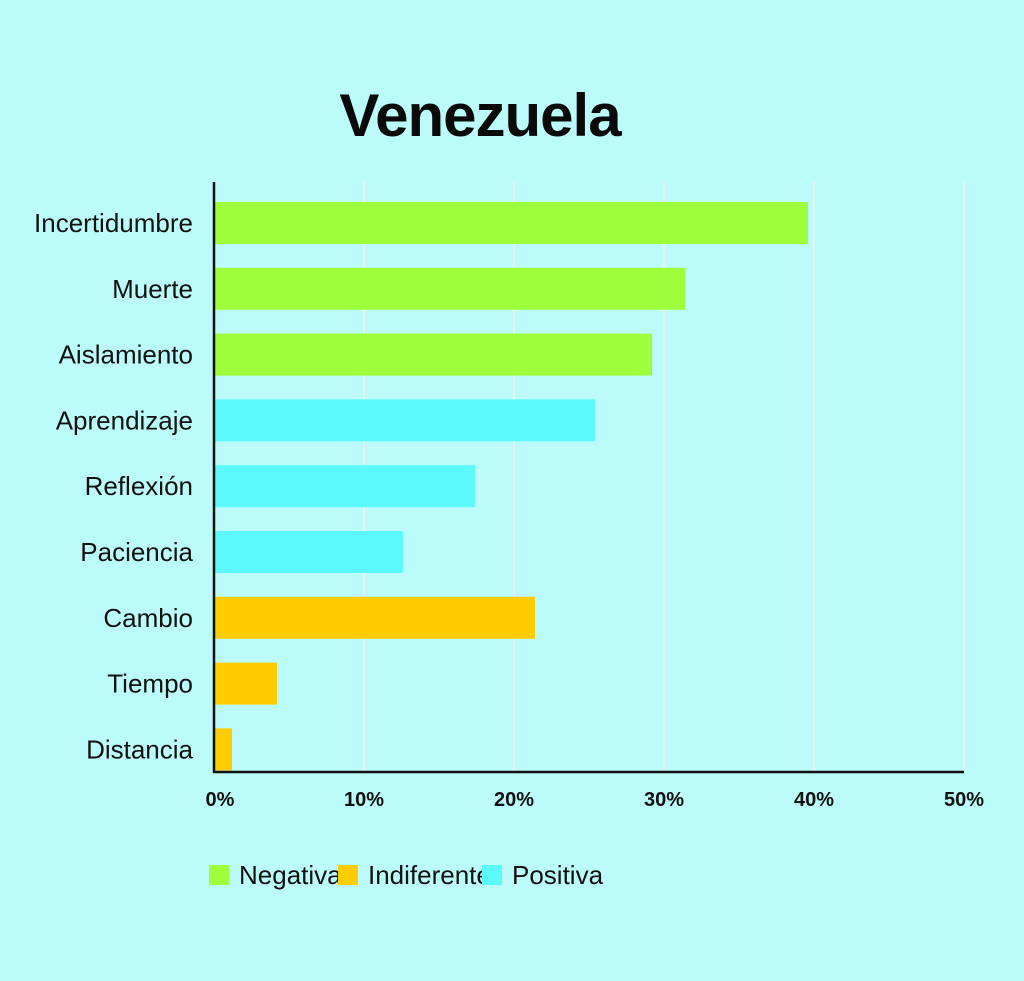 This screenshot has width=1024, height=981. What do you see at coordinates (220, 800) in the screenshot?
I see `x-tick-label: 0%` at bounding box center [220, 800].